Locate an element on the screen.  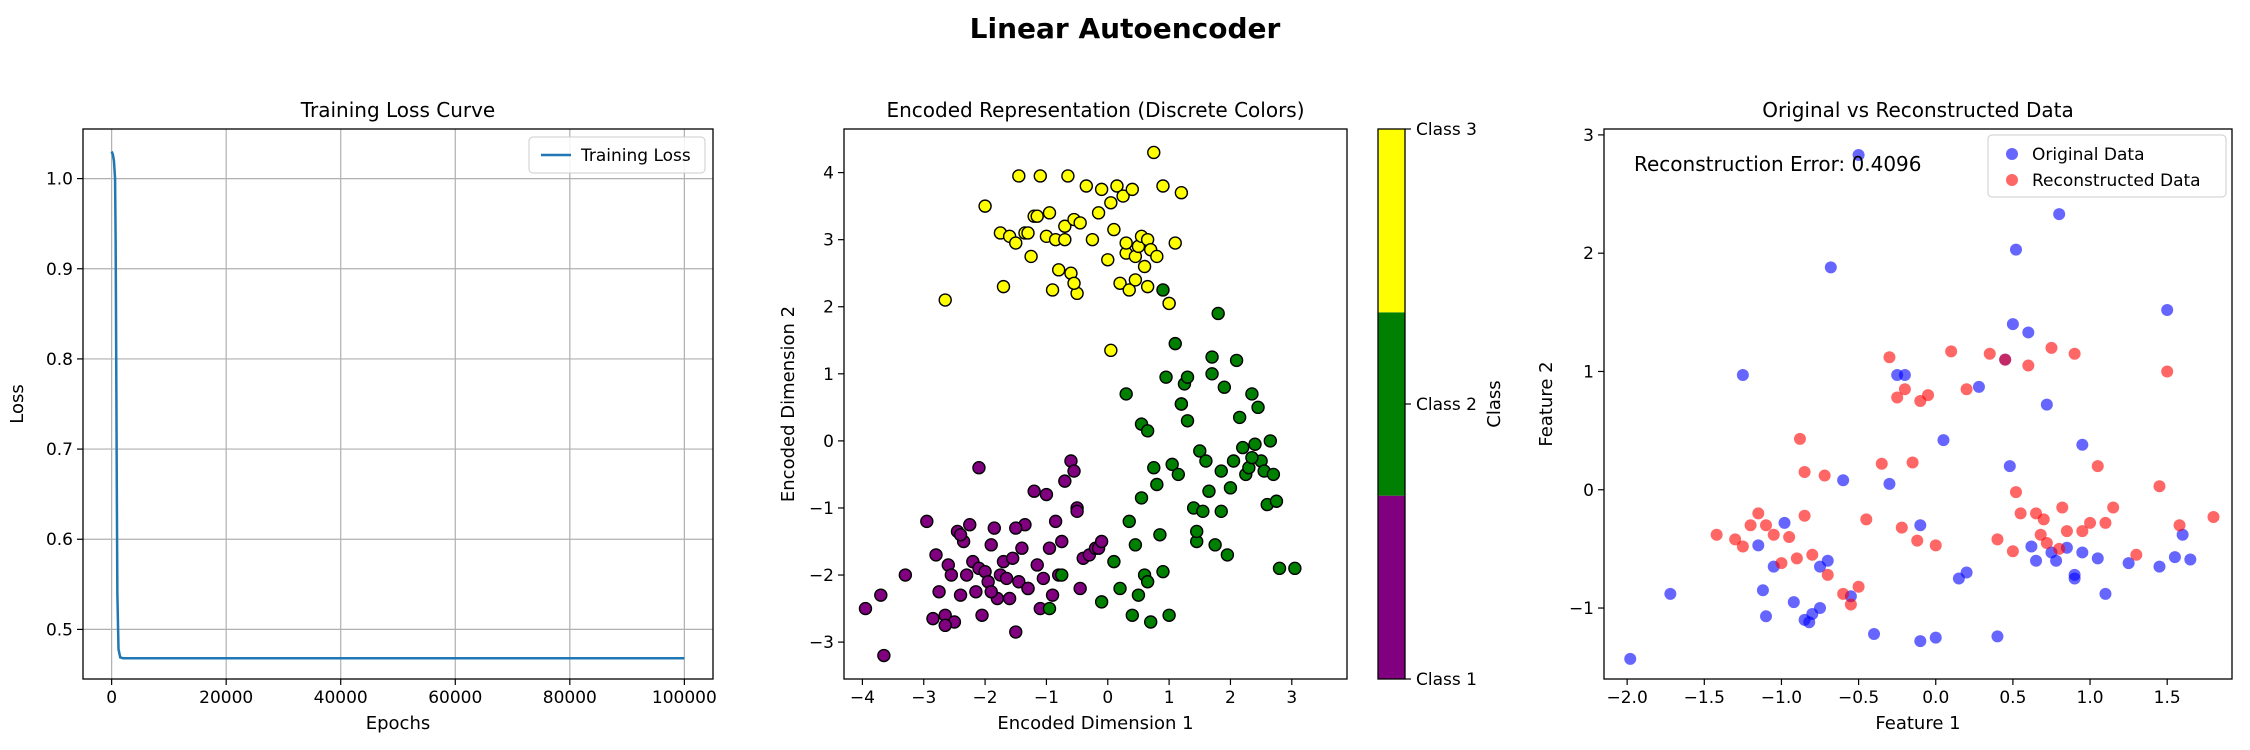
y-tick-label: 1 is located at coordinates (1588, 372).